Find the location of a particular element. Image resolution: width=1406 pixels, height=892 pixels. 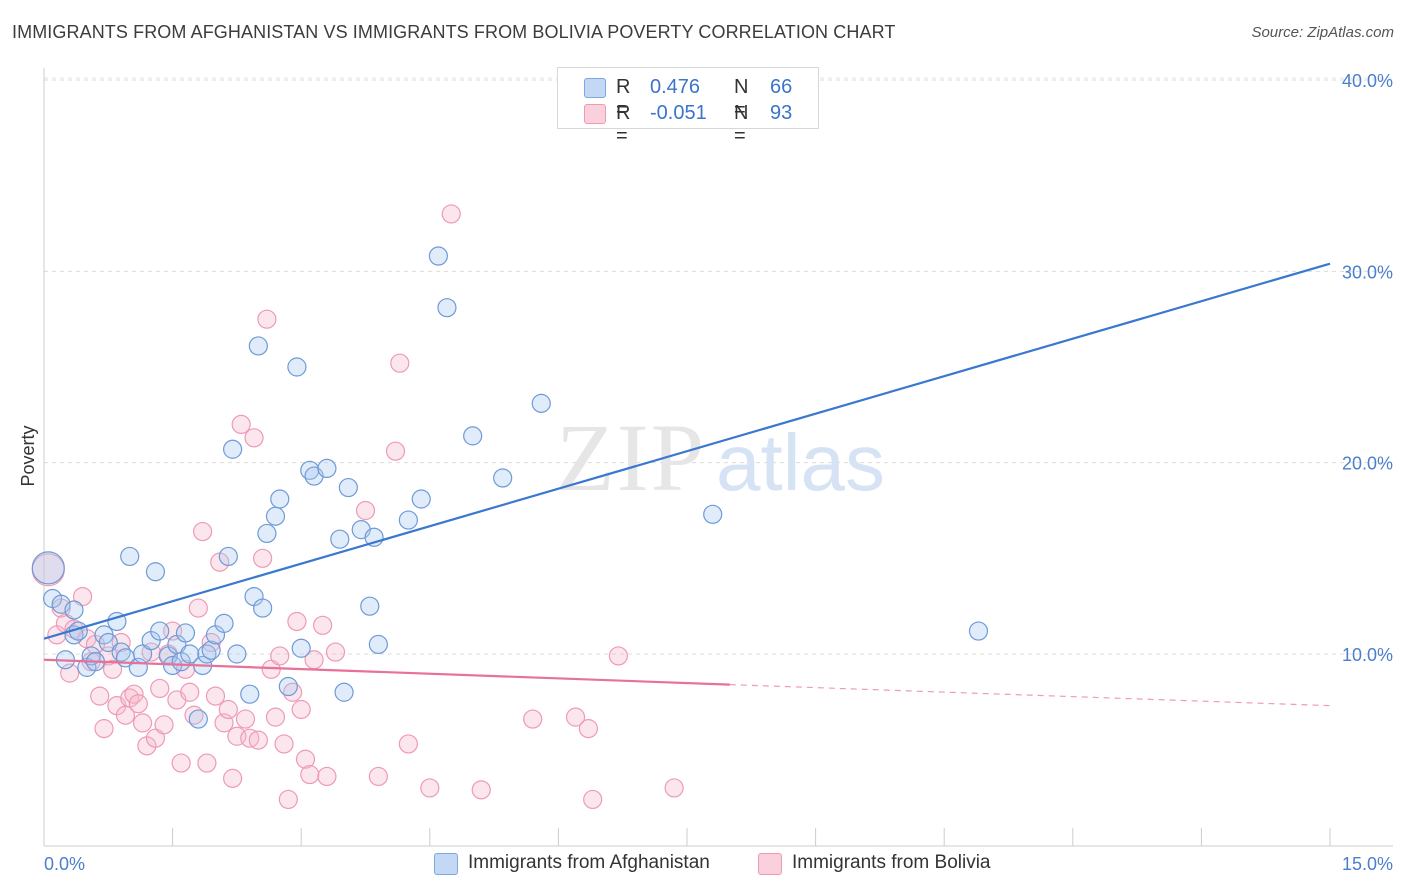

y-tick-label: 40.0% is located at coordinates (1367, 81).